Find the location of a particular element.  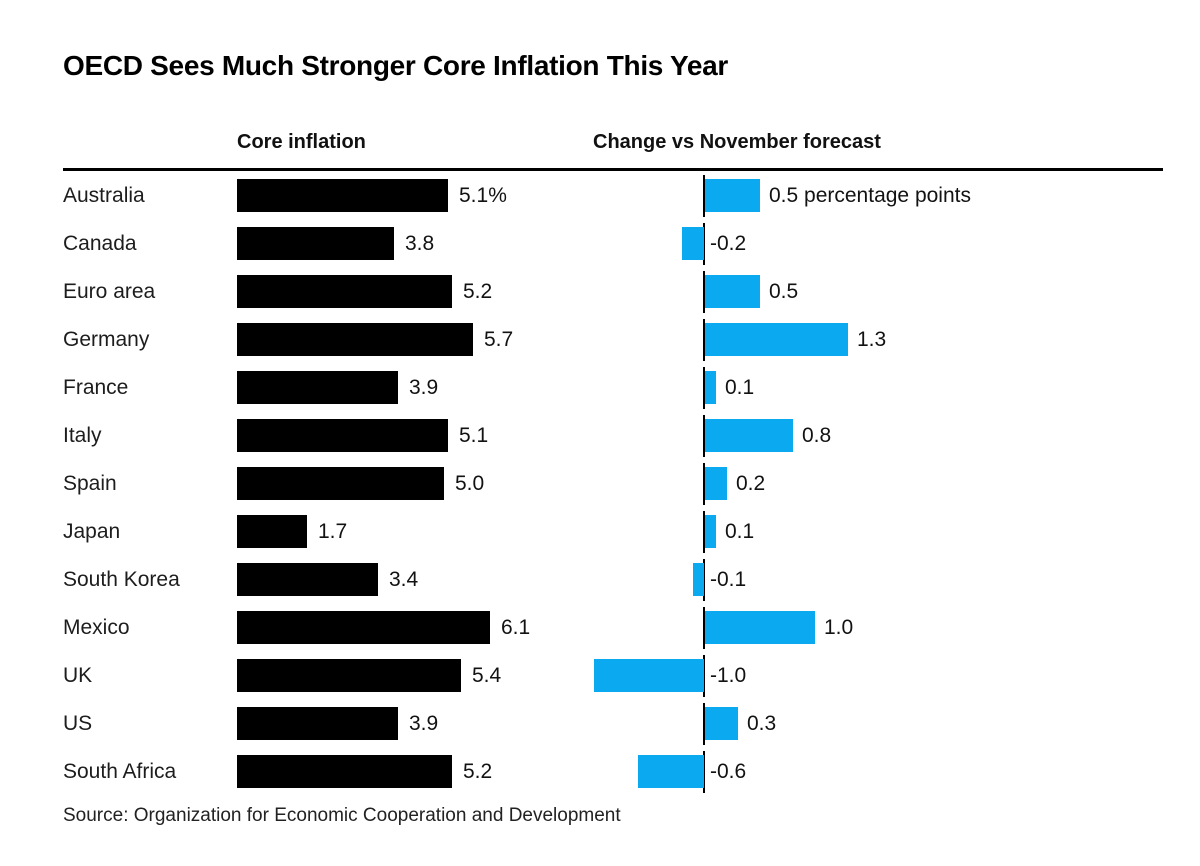

country-label: South Korea is located at coordinates (121, 579).